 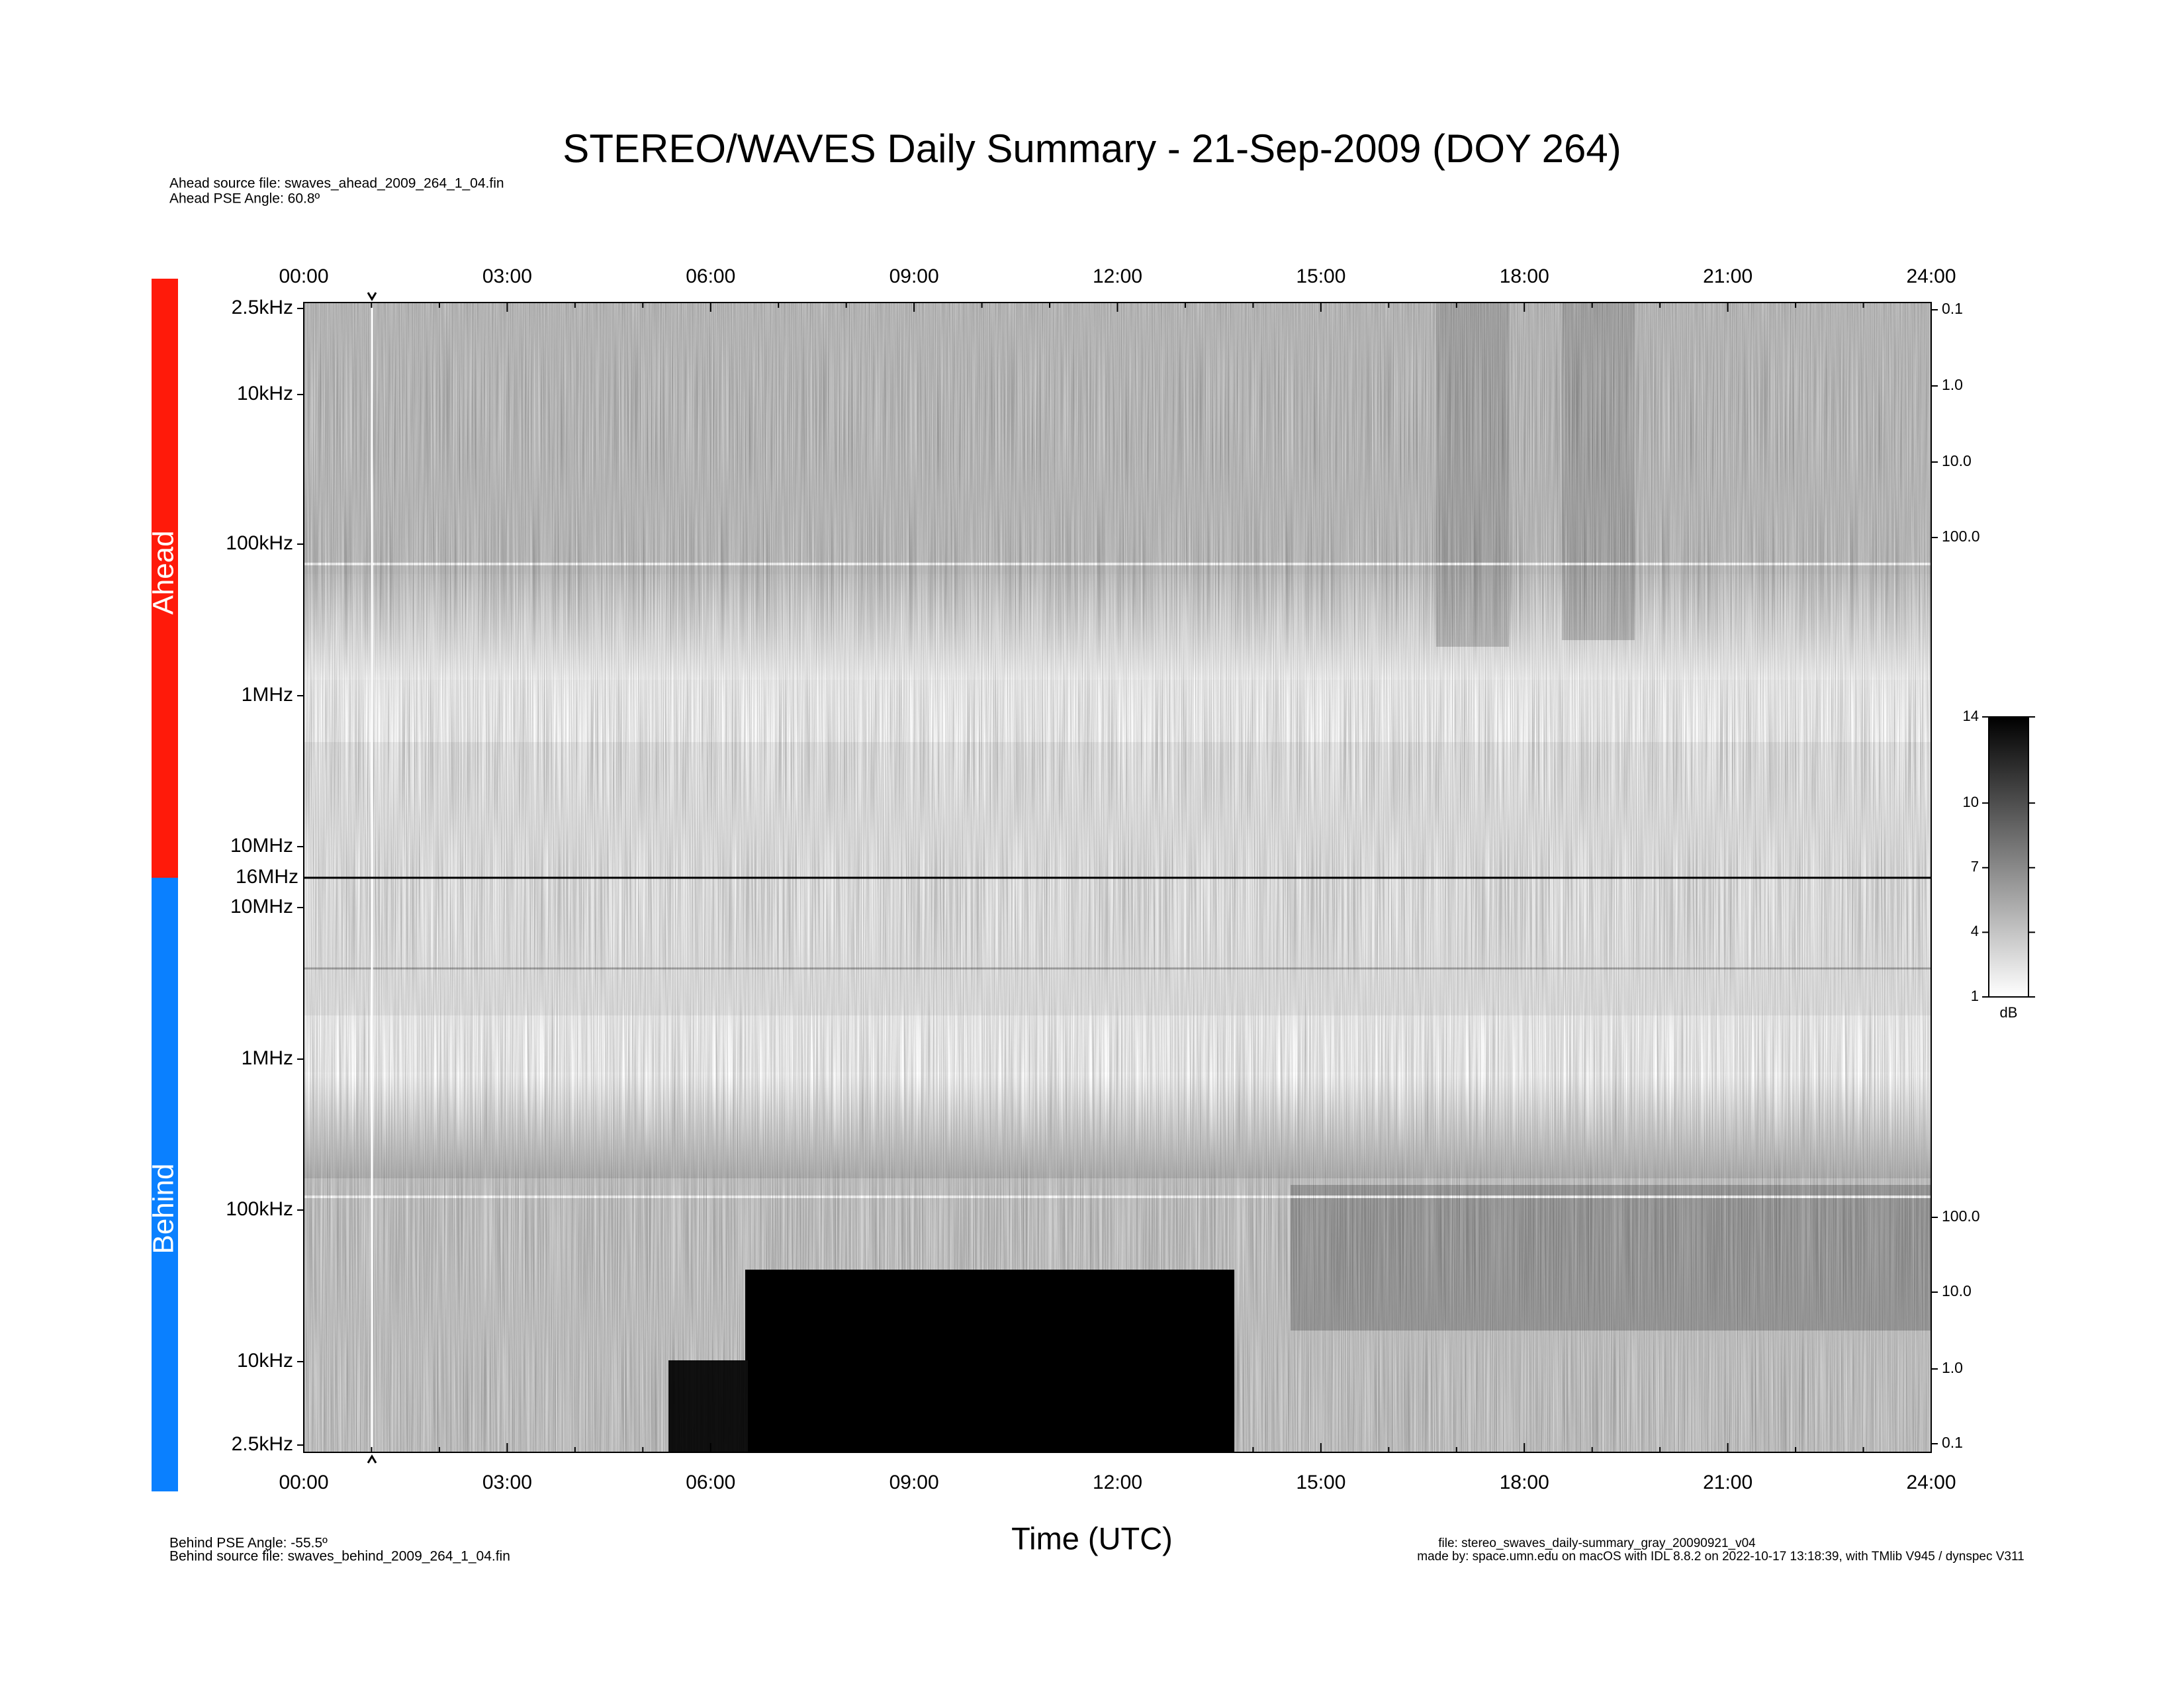 What do you see at coordinates (164, 1208) in the screenshot?
I see `panel-label: Behind` at bounding box center [164, 1208].